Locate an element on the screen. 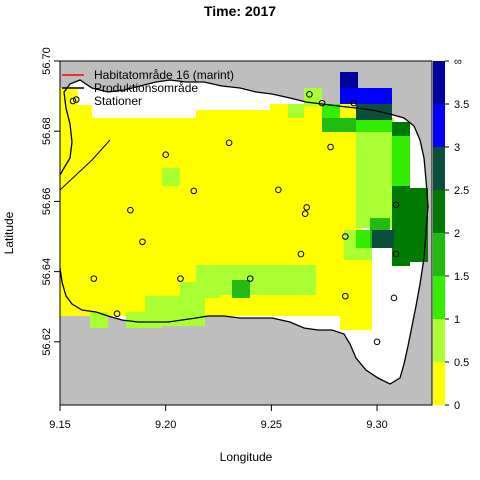  x-axis: 9.15 9.20 9.25 9.30 is located at coordinates (218, 418).